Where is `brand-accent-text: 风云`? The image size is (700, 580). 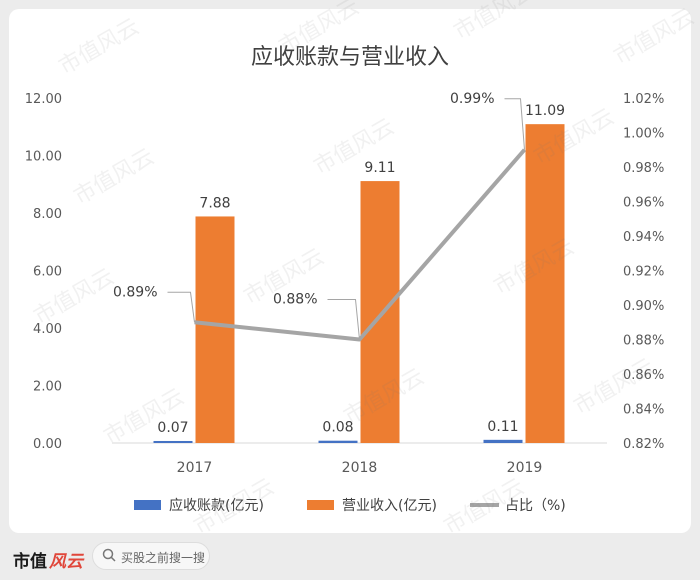 brand-accent-text: 风云 is located at coordinates (66, 562).